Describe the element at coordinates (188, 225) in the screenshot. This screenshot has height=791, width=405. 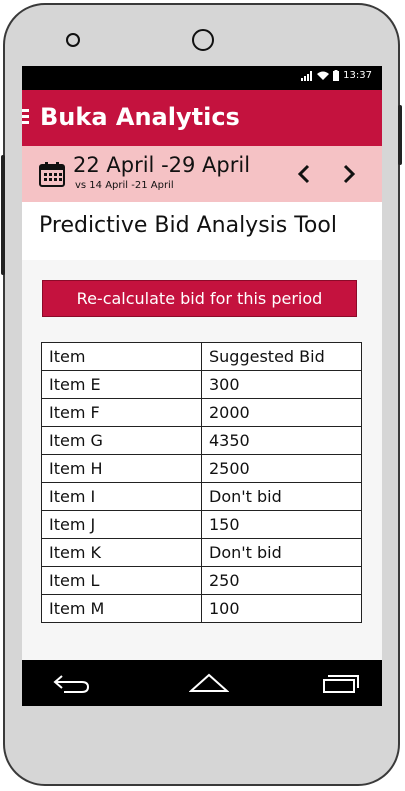
I see `page-title: Predictive Bid Analysis Tool` at that location.